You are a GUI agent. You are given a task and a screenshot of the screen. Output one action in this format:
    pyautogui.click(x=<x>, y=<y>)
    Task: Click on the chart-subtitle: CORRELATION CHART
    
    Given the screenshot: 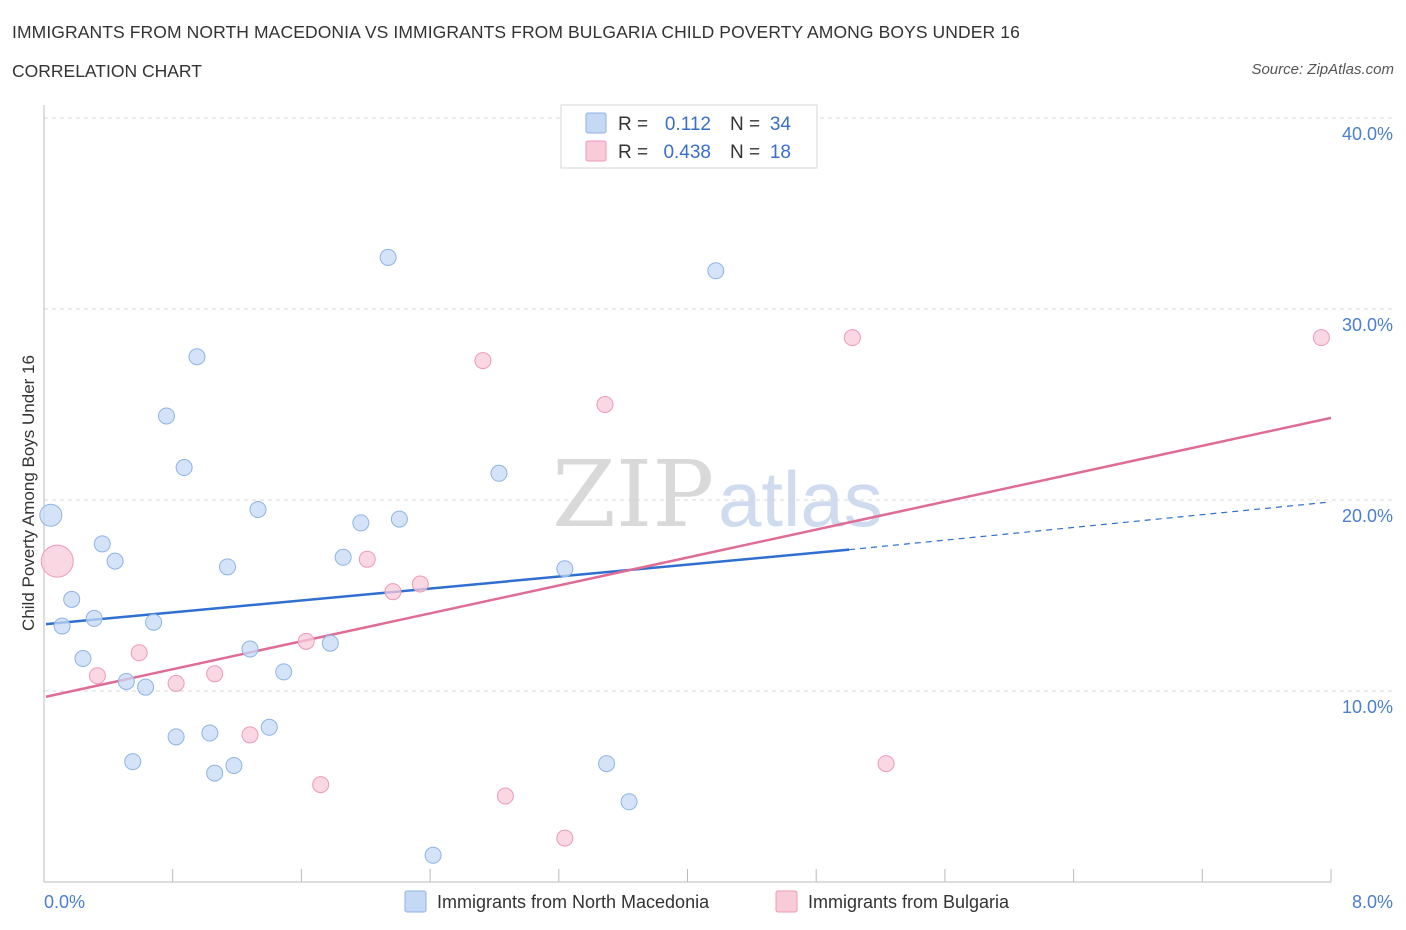 What is the action you would take?
    pyautogui.click(x=107, y=71)
    